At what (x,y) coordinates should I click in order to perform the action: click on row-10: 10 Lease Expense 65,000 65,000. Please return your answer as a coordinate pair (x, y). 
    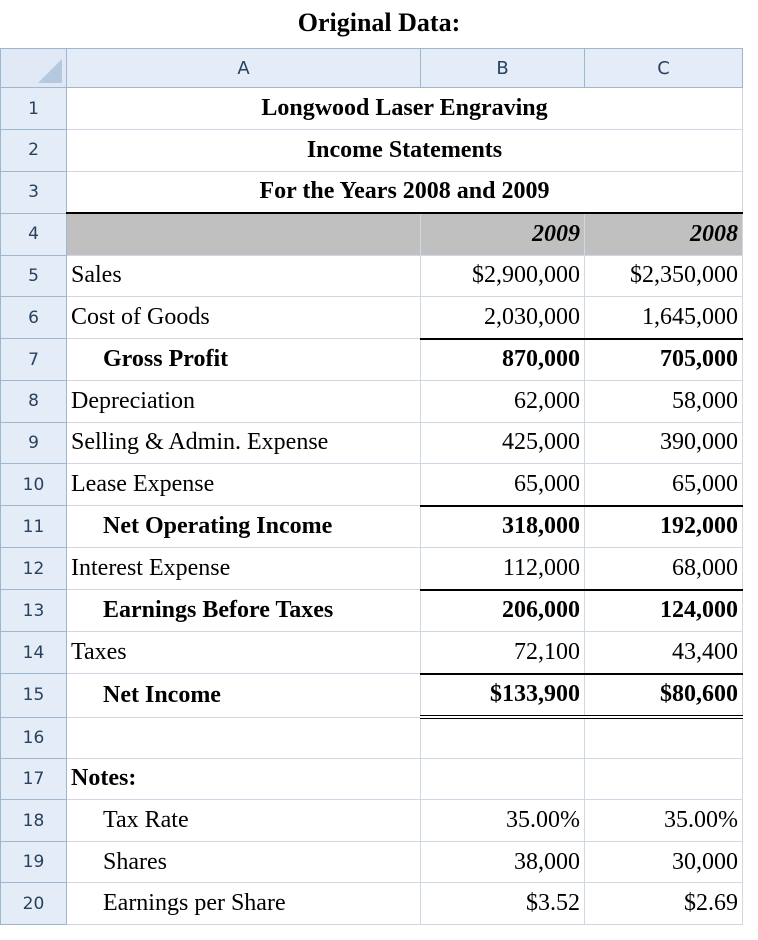
    Looking at the image, I should click on (371, 485).